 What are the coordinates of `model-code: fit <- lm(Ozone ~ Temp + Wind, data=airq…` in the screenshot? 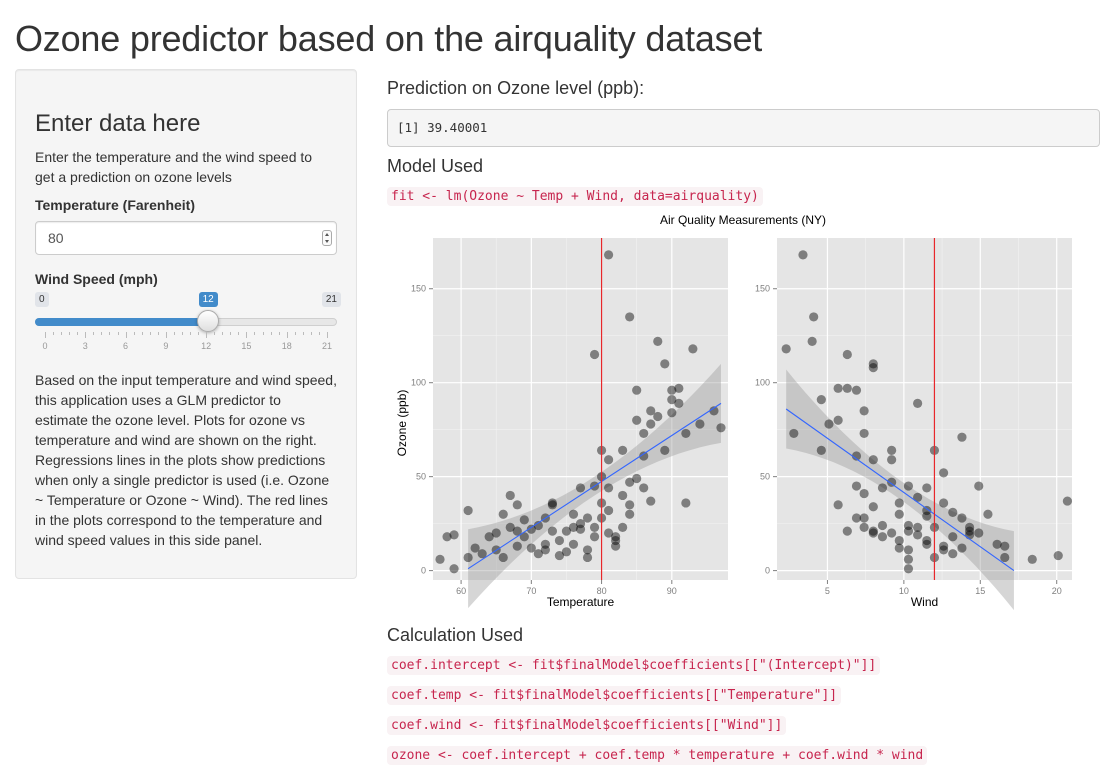 It's located at (575, 196).